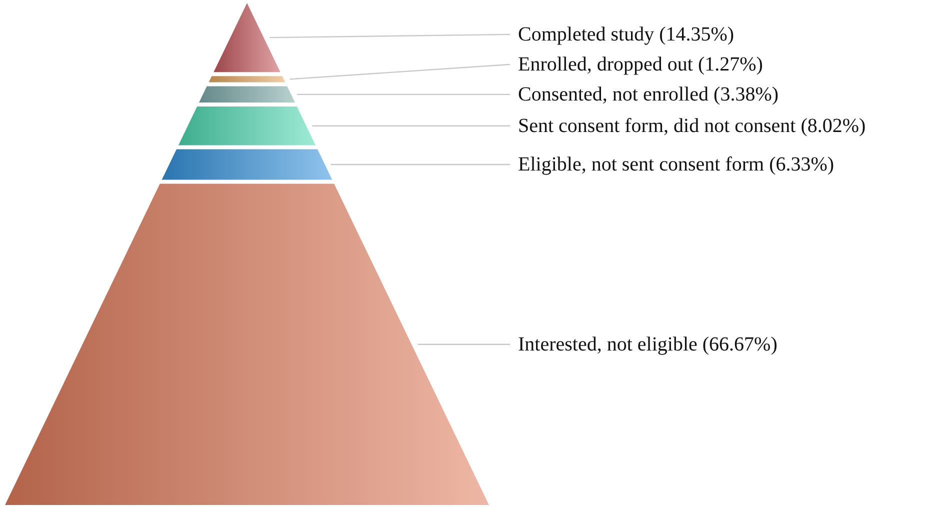 This screenshot has height=507, width=928. Describe the element at coordinates (696, 34) in the screenshot. I see `data-label: (14.35%)` at that location.